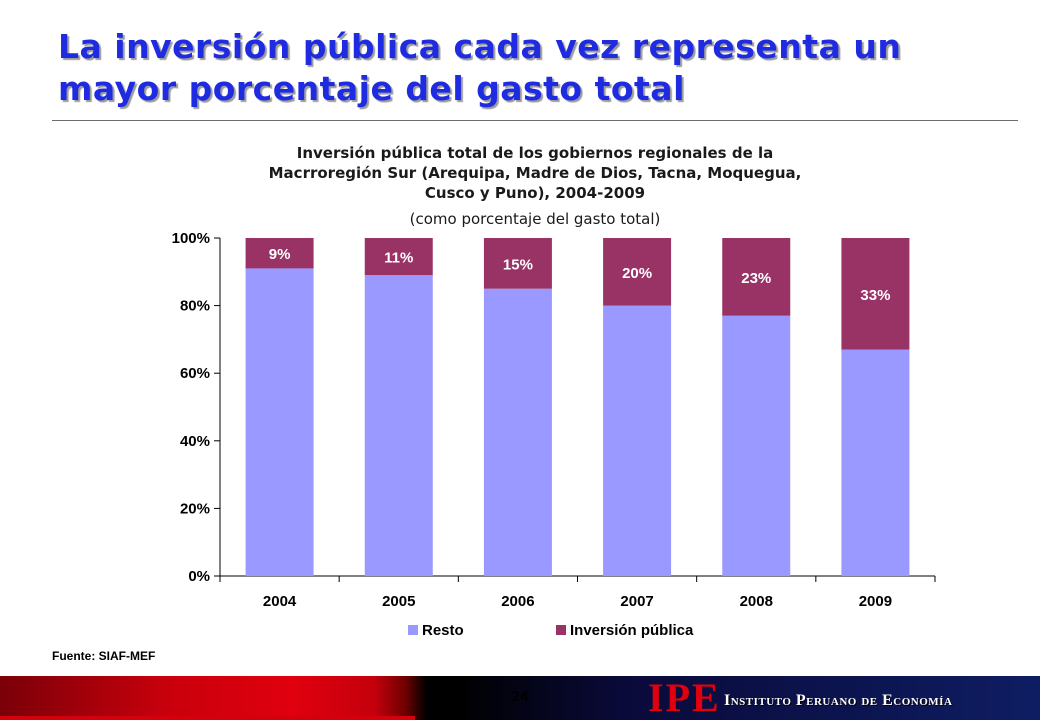  What do you see at coordinates (280, 601) in the screenshot?
I see `x-tick-label: 2004` at bounding box center [280, 601].